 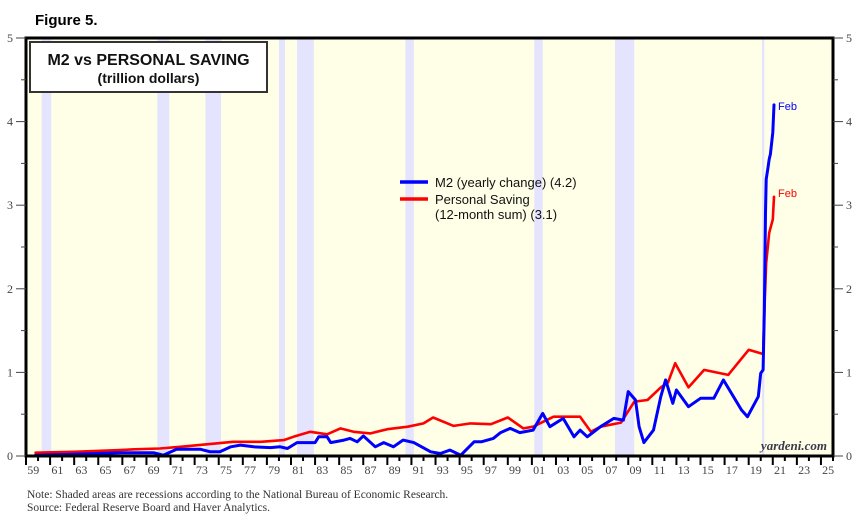 What do you see at coordinates (148, 60) in the screenshot?
I see `chart-title: M2 vs PERSONAL SAVING` at bounding box center [148, 60].